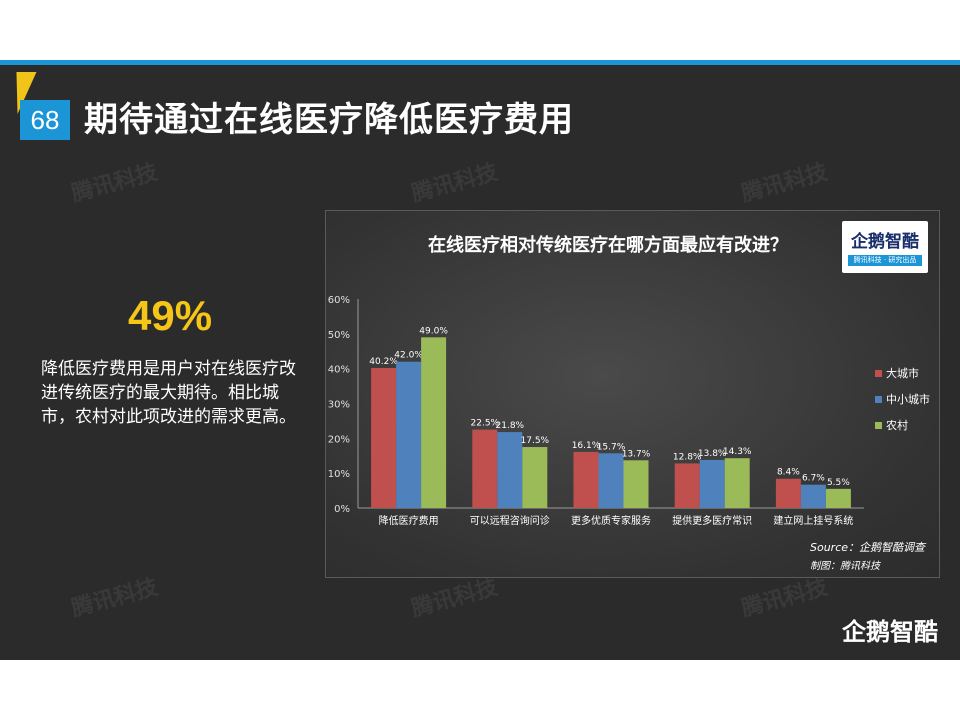  I want to click on y-tick-label: 10%, so click(339, 474).